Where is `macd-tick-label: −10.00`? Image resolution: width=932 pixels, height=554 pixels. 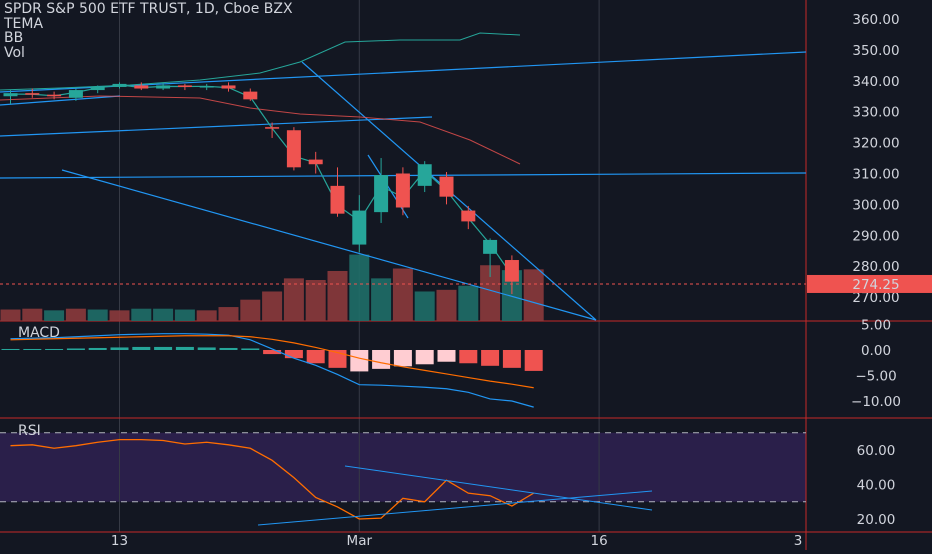 macd-tick-label: −10.00 is located at coordinates (876, 402).